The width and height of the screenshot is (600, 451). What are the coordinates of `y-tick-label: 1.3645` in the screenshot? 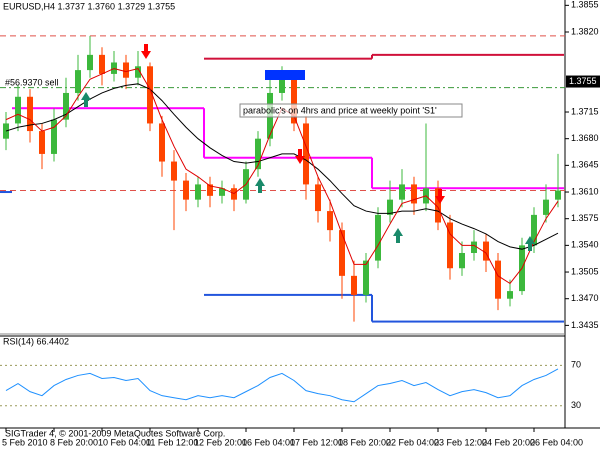 It's located at (585, 165).